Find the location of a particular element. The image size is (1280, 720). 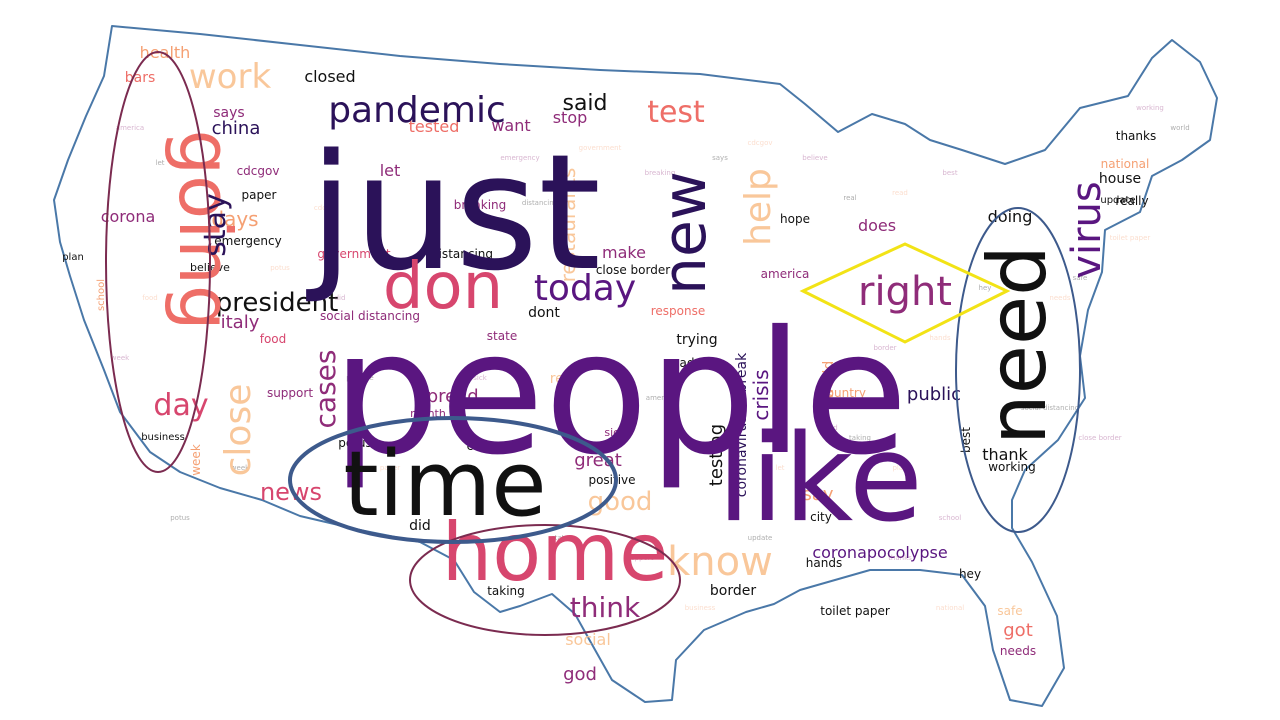

word-world: world is located at coordinates (829, 380).